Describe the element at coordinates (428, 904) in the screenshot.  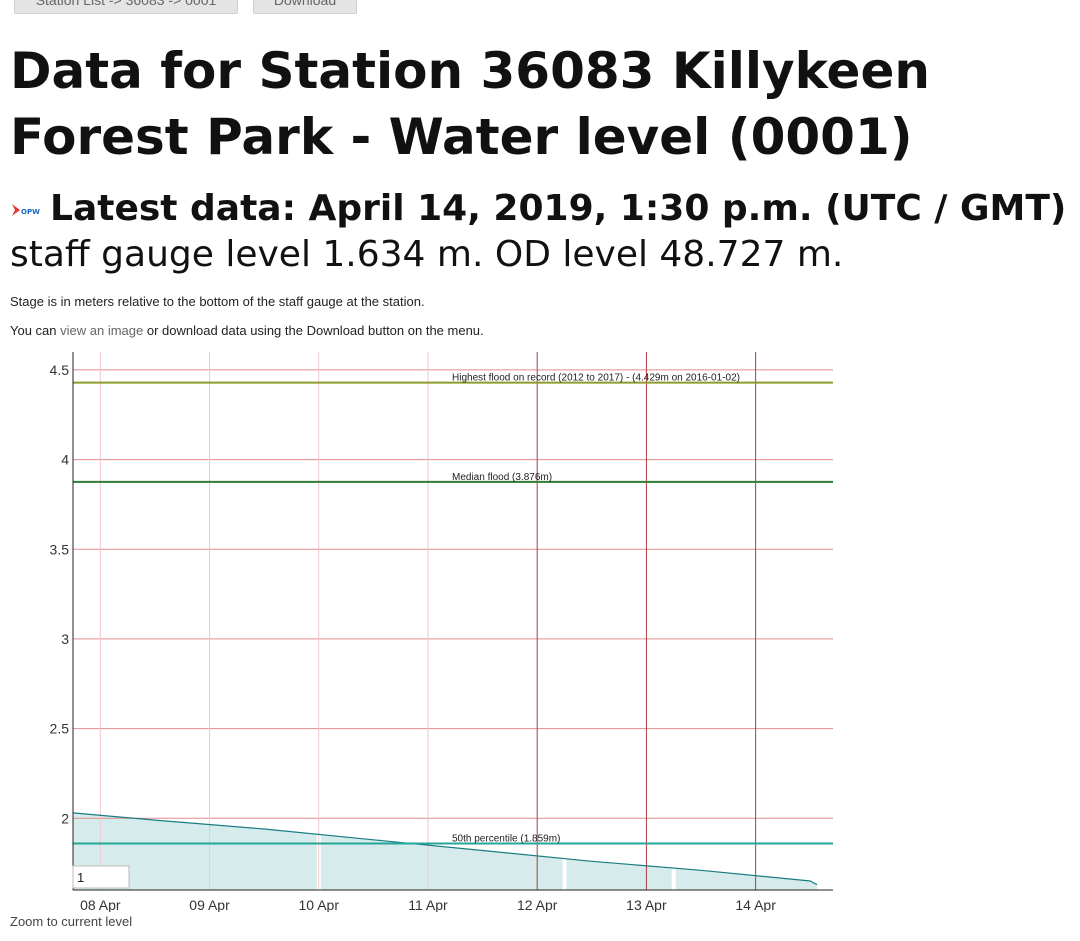
I see `x-tick-label: 11 Apr` at that location.